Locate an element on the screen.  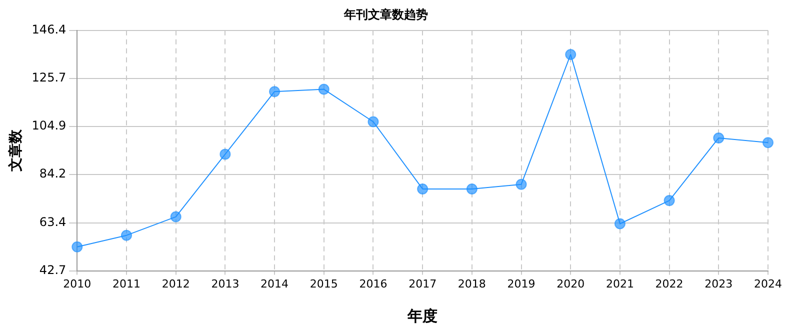
x-tick-label: 2017 is located at coordinates (422, 283).